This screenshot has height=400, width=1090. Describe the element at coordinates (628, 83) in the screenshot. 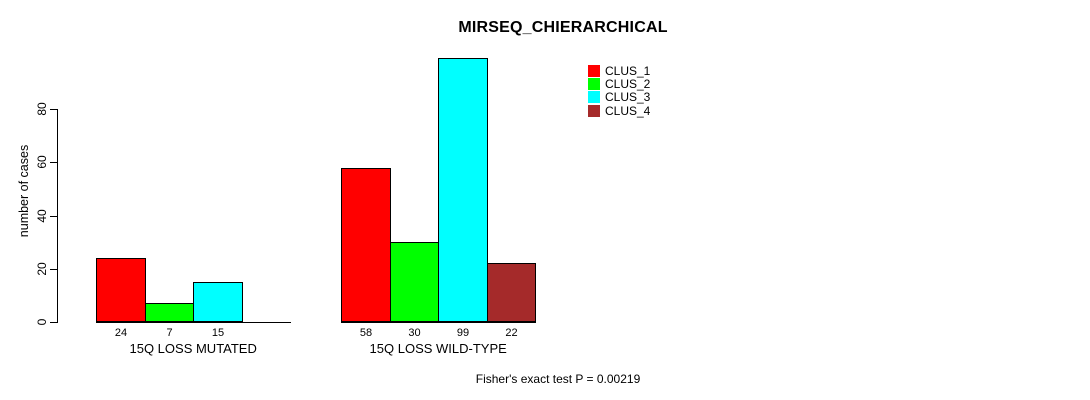

I see `legend-label: CLUS_2` at that location.